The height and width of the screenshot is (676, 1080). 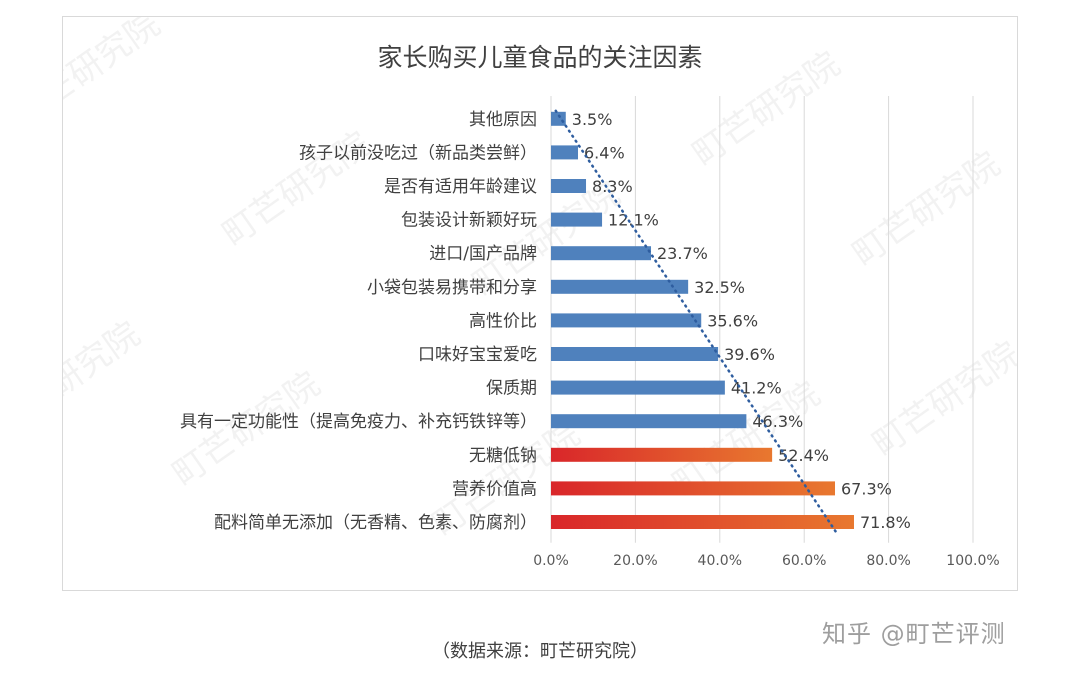 What do you see at coordinates (503, 456) in the screenshot?
I see `category-label: 无糖低钠` at bounding box center [503, 456].